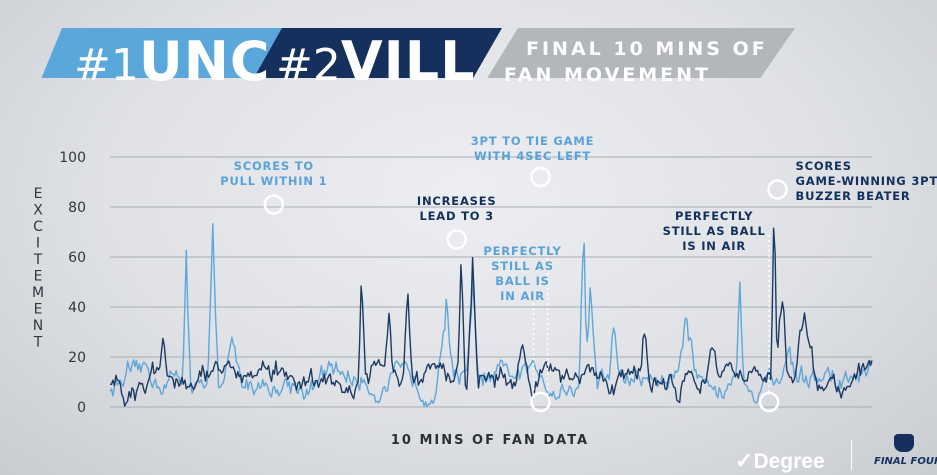 The height and width of the screenshot is (475, 937). What do you see at coordinates (204, 61) in the screenshot?
I see `unc-name: UNC` at bounding box center [204, 61].